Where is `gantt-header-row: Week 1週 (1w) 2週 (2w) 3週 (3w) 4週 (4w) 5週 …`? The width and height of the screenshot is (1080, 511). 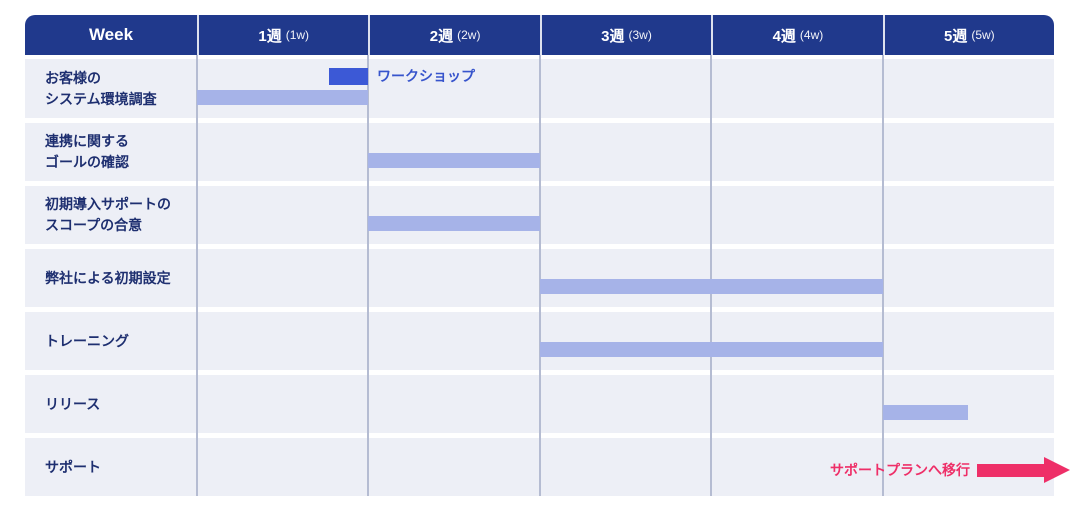 gantt-header-row: Week 1週 (1w) 2週 (2w) 3週 (3w) 4週 (4w) 5週 … is located at coordinates (539, 35).